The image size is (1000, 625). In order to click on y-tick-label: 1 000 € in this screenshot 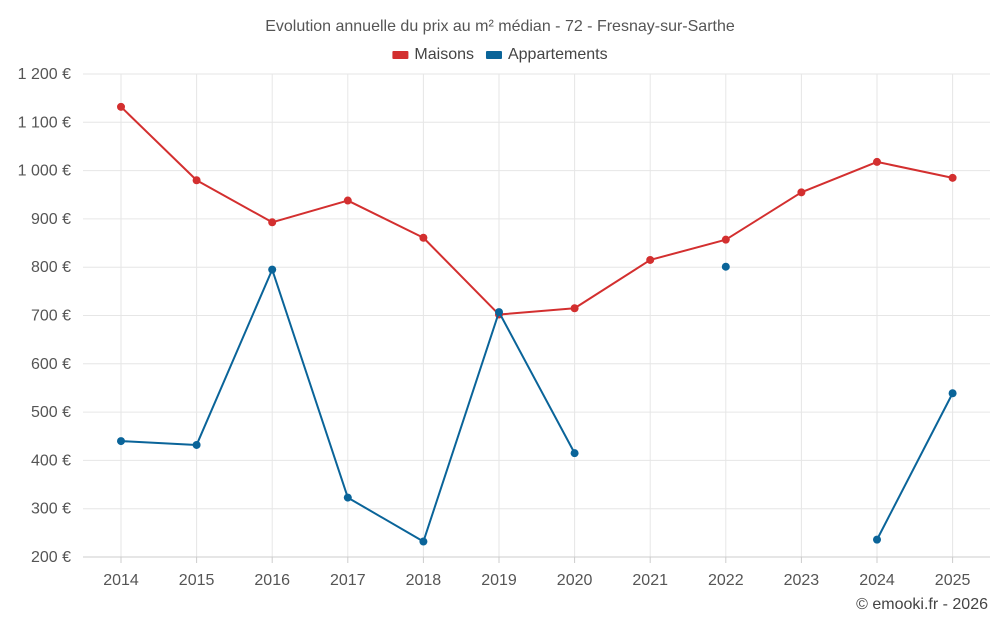, I will do `click(44, 171)`.